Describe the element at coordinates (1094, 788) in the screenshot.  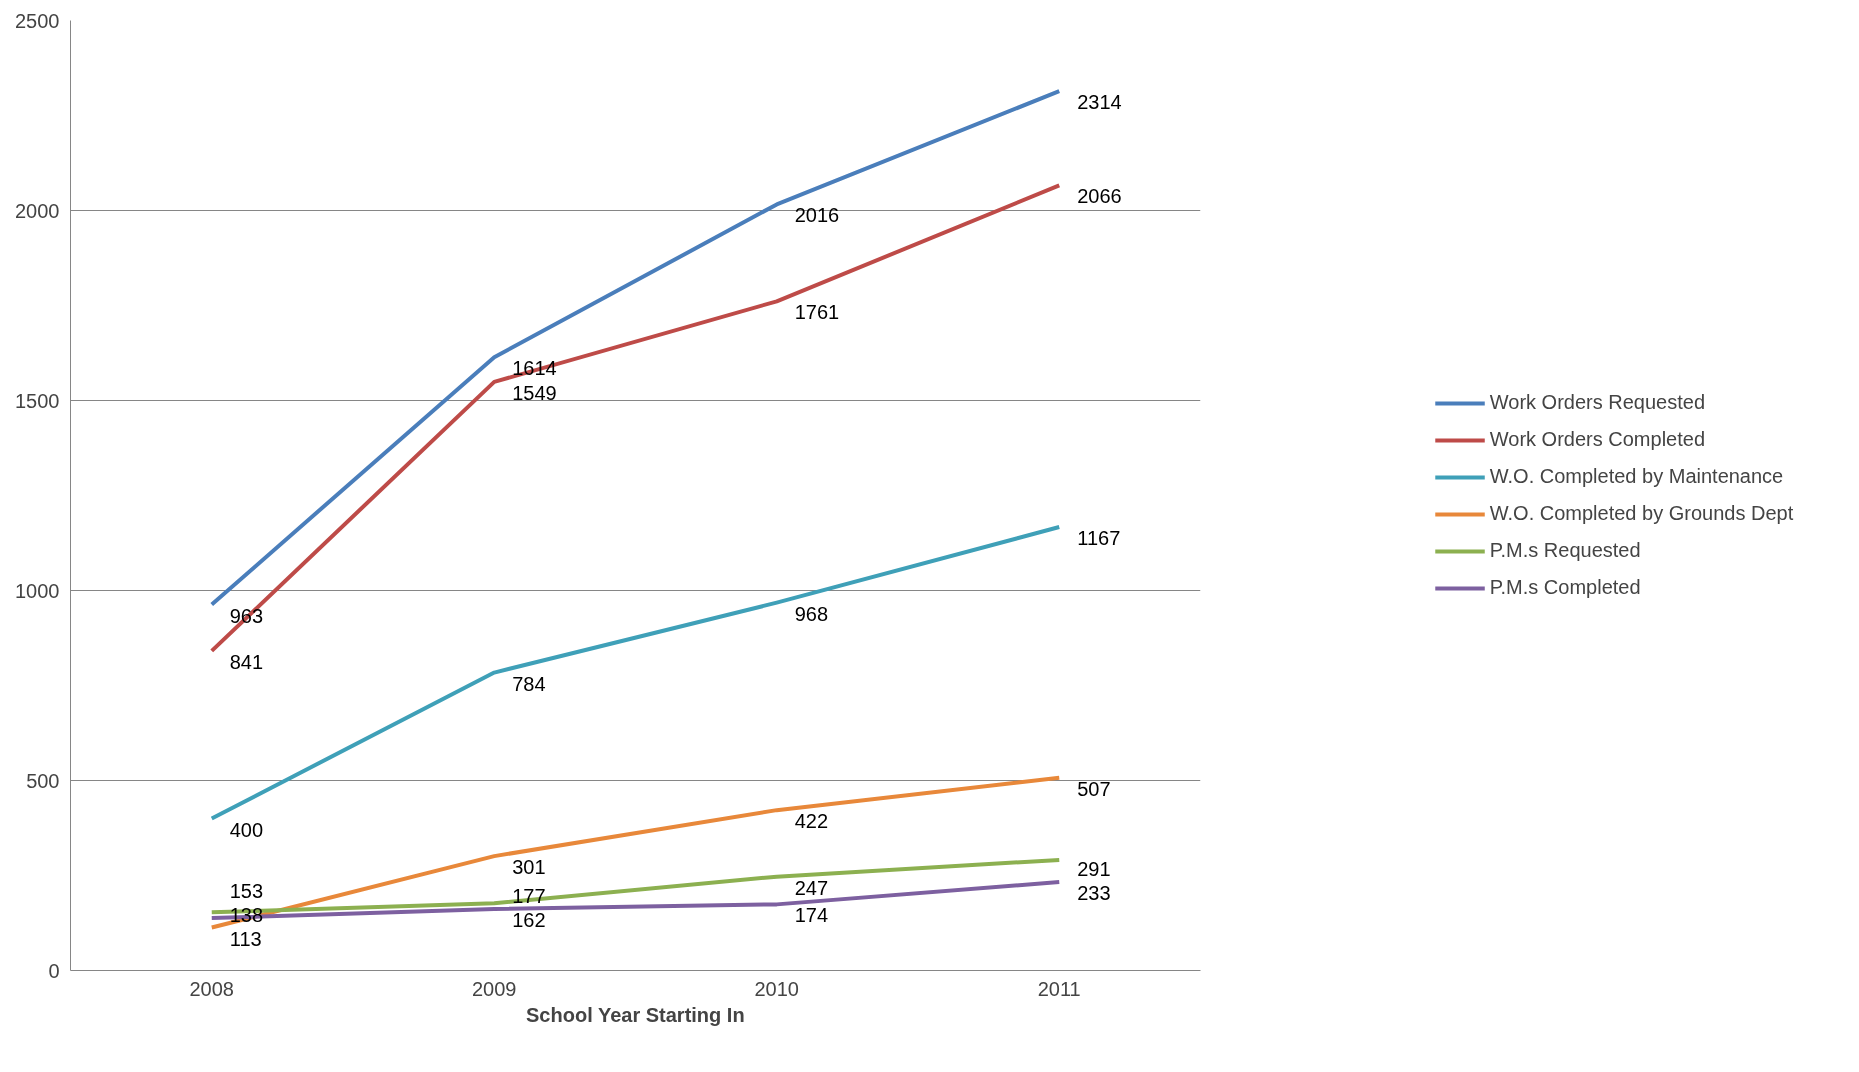
I see `data-label: 507` at that location.